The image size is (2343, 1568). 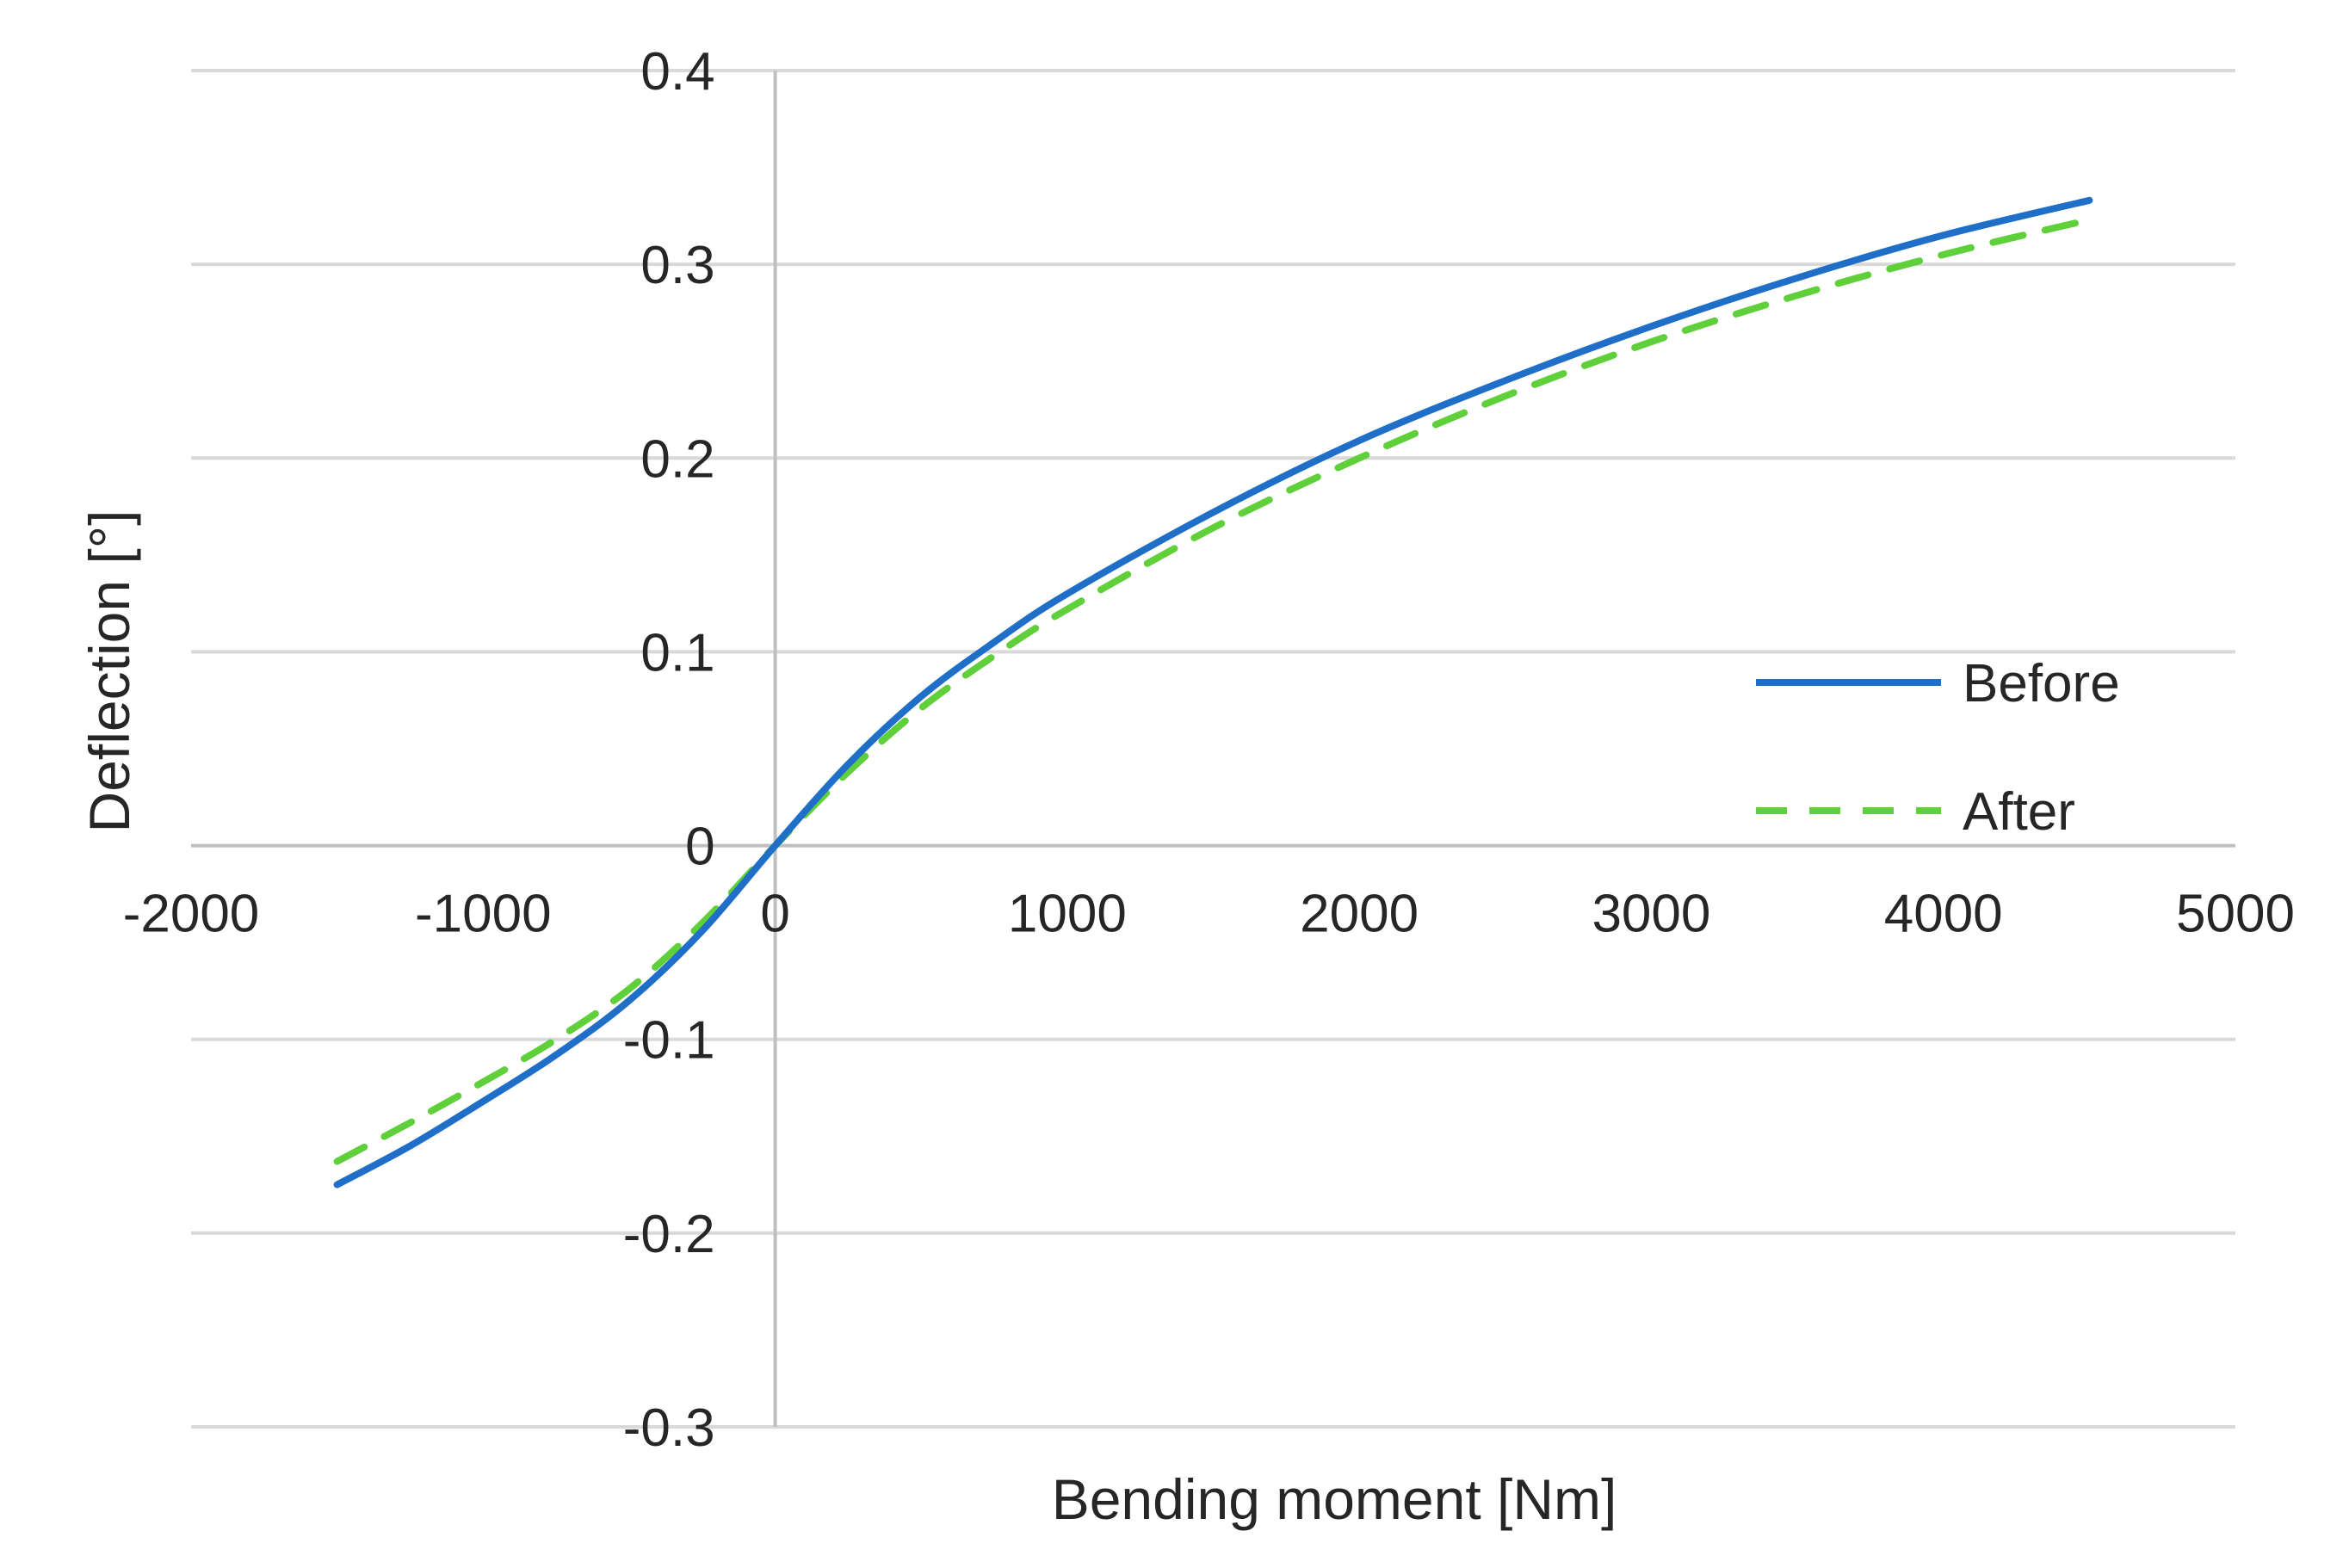 I want to click on y-tick-label: 0.4, so click(x=677, y=72).